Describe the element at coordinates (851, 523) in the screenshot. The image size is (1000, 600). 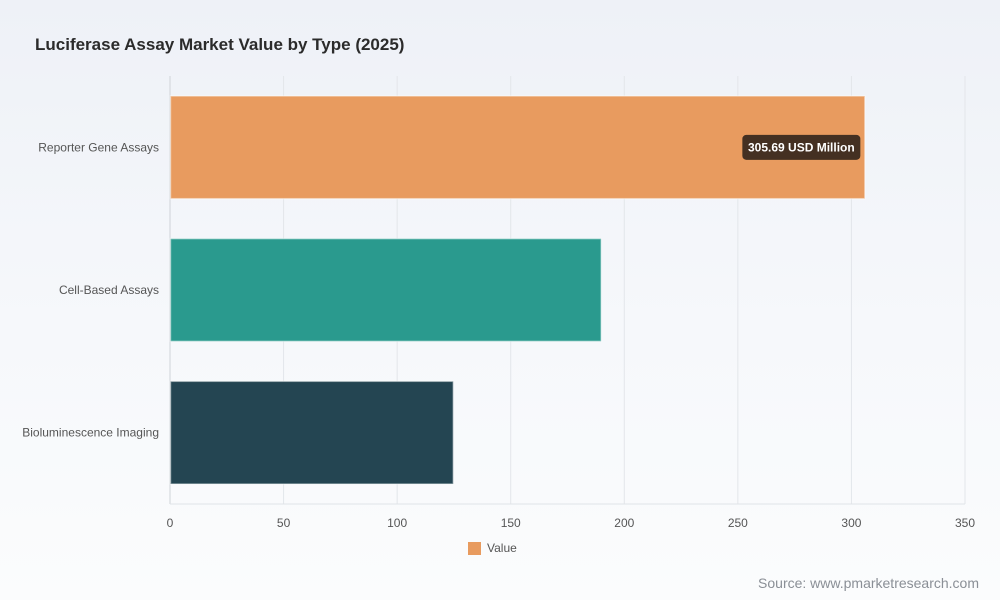
I see `x-tick-label: 300` at that location.